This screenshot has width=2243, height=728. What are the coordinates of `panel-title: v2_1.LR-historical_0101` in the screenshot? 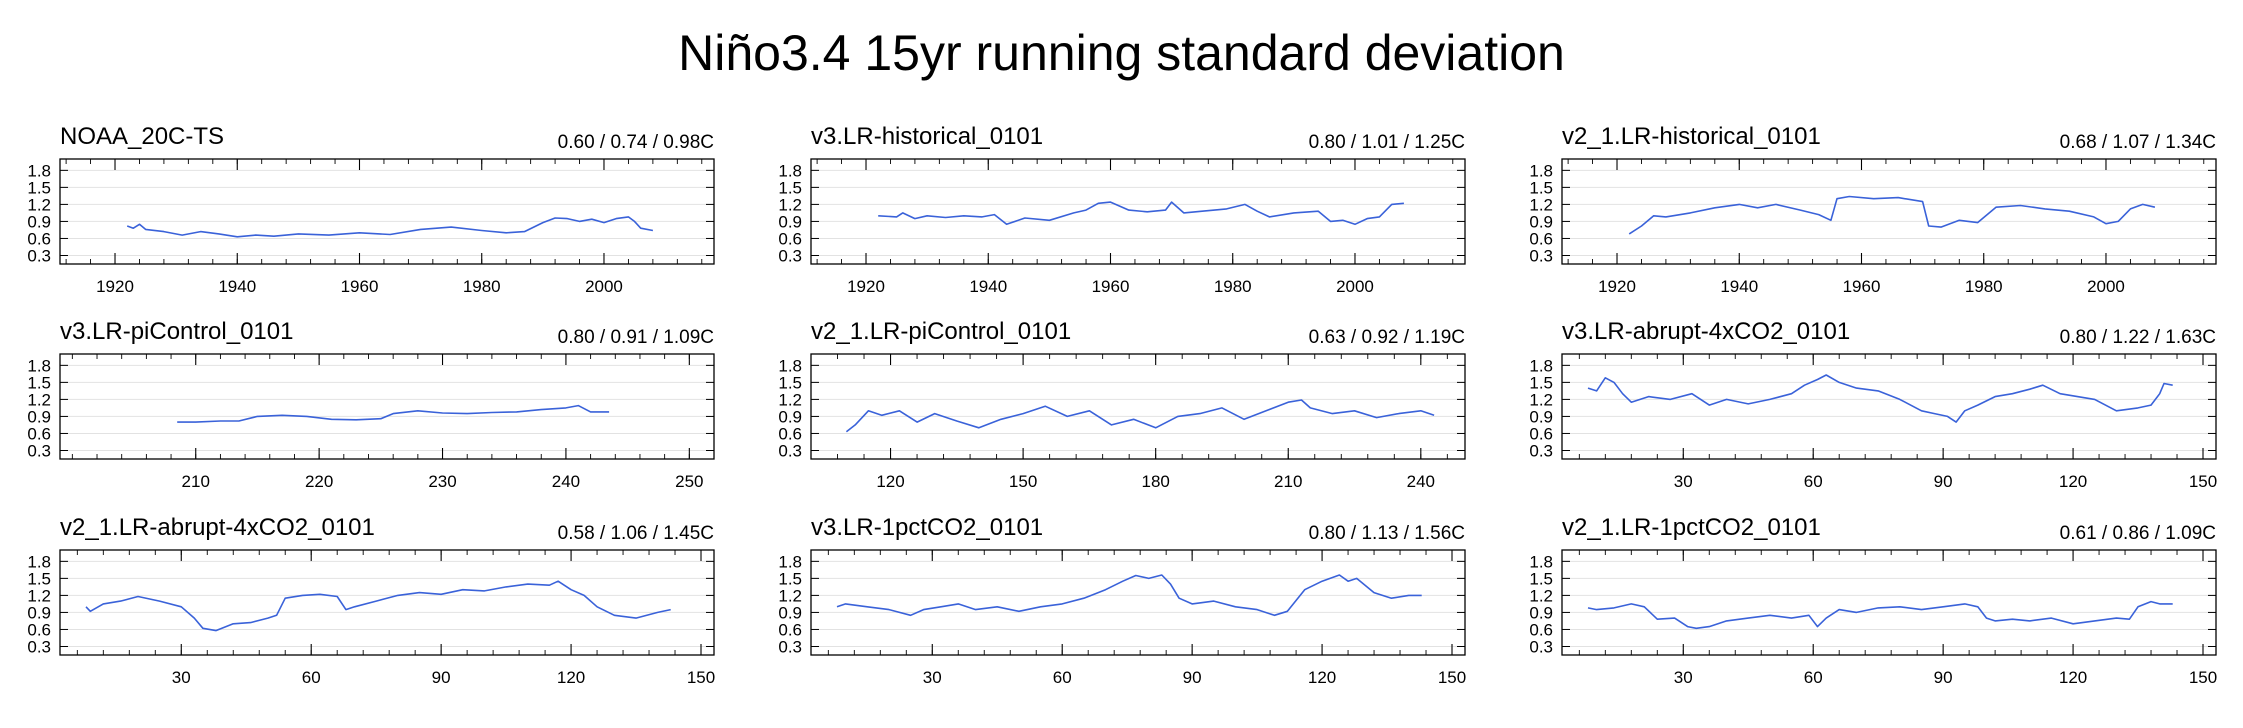 It's located at (1691, 136).